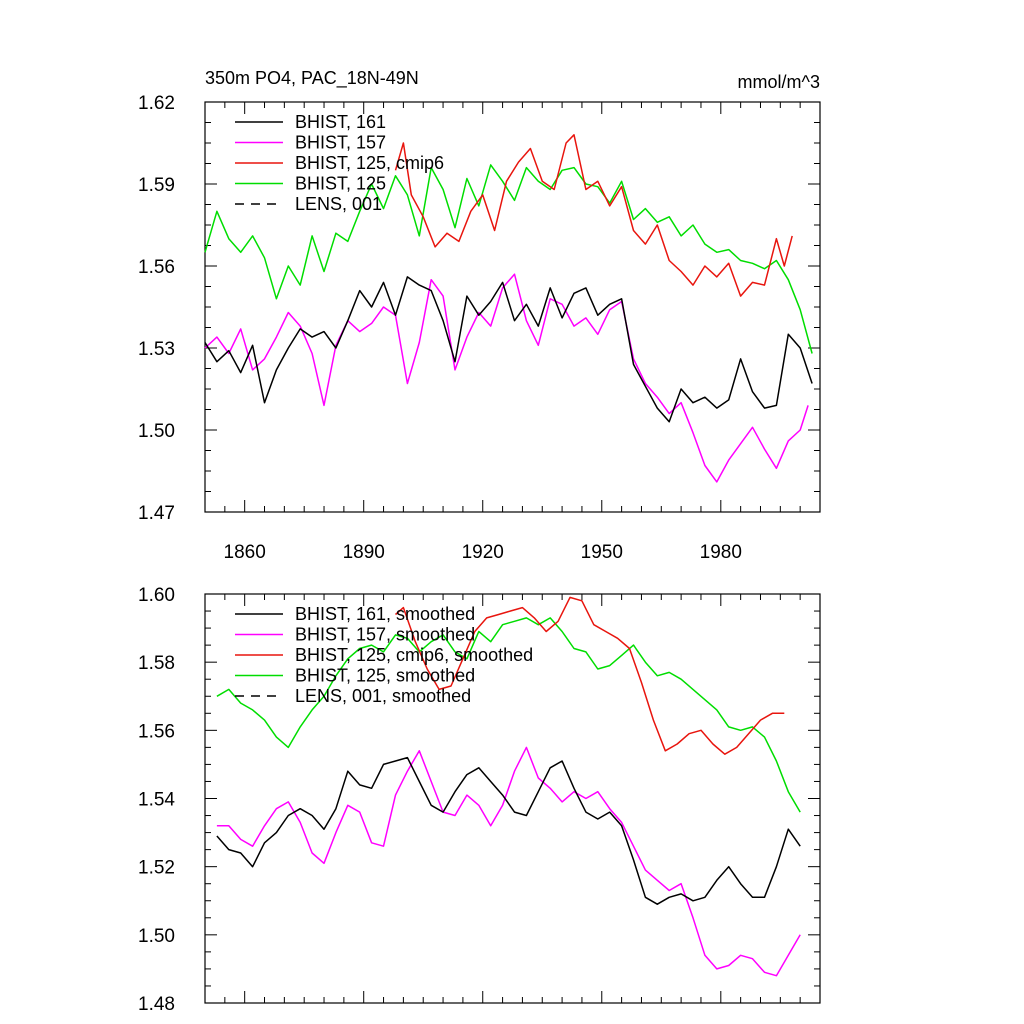 This screenshot has height=1024, width=1024. What do you see at coordinates (483, 552) in the screenshot?
I see `x-tick-label: 1920` at bounding box center [483, 552].